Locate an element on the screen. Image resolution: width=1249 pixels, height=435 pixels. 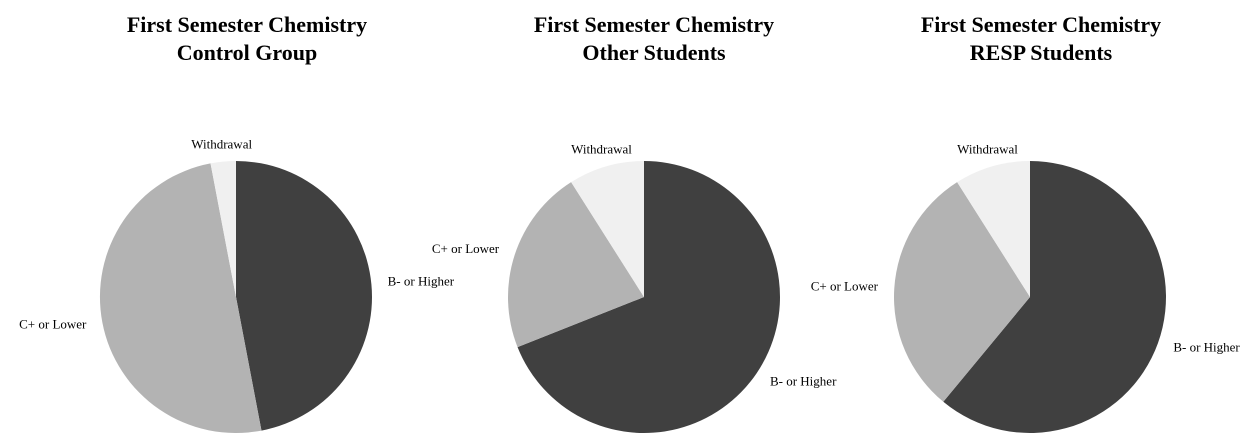
chart-subtitle: Other Students is located at coordinates (654, 52).